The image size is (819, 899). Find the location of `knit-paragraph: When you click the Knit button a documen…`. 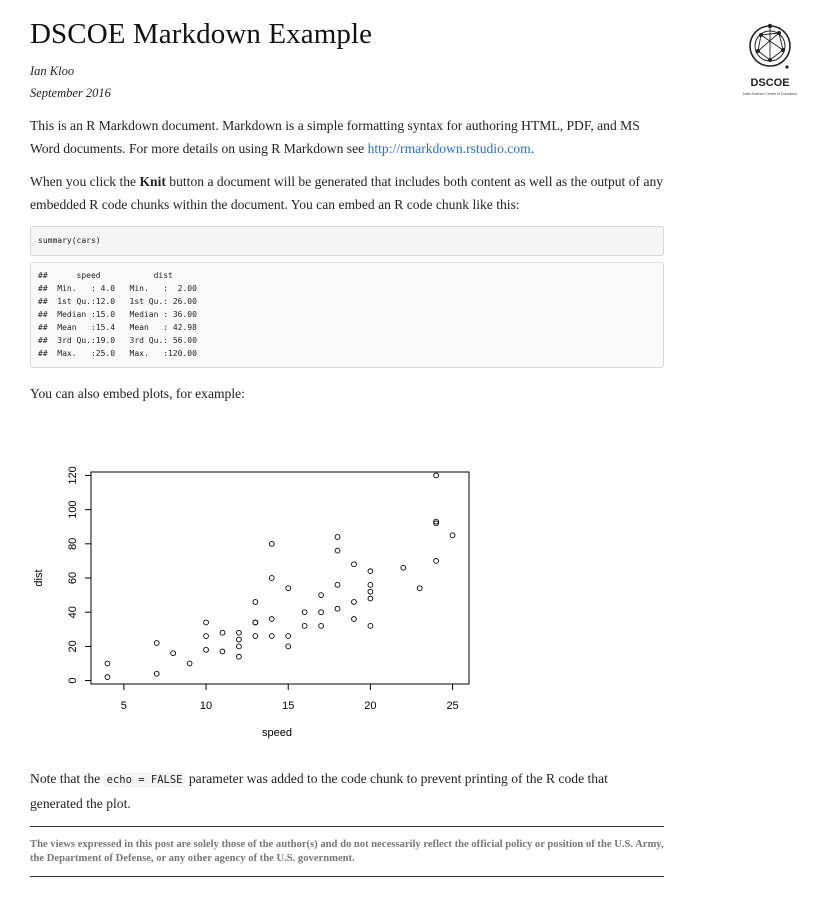

knit-paragraph: When you click the Knit button a documen… is located at coordinates (347, 193).